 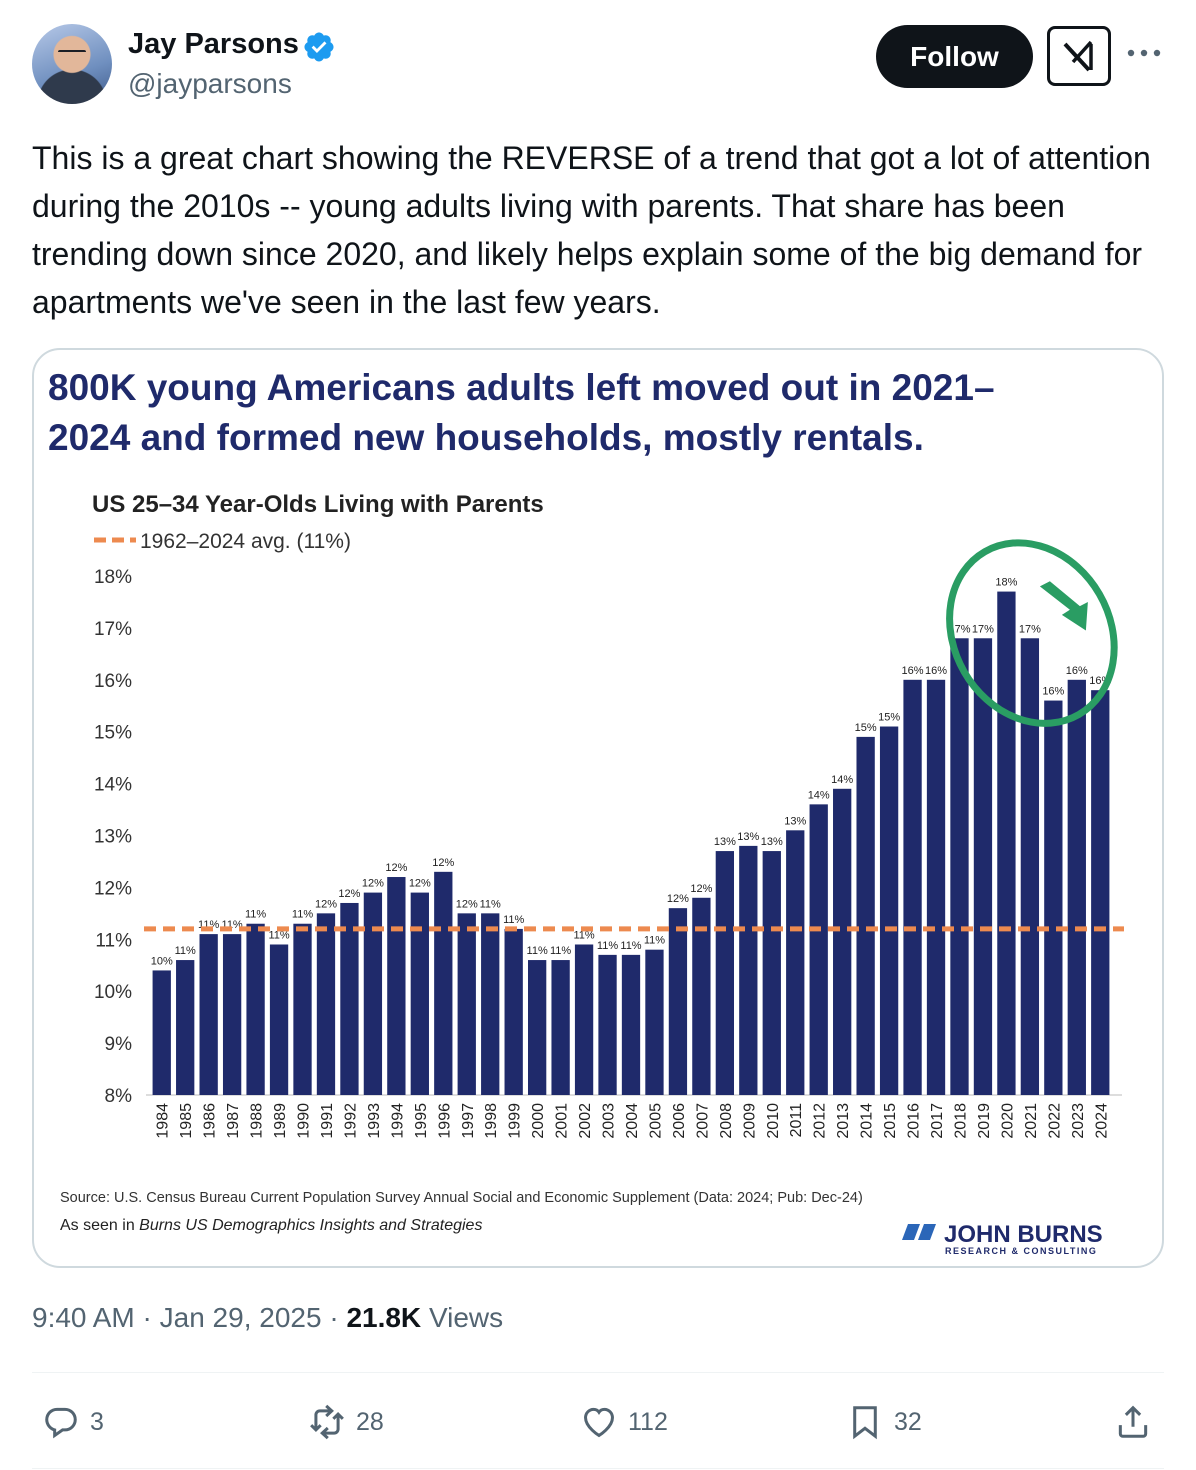 What do you see at coordinates (1133, 1422) in the screenshot?
I see `share-button` at bounding box center [1133, 1422].